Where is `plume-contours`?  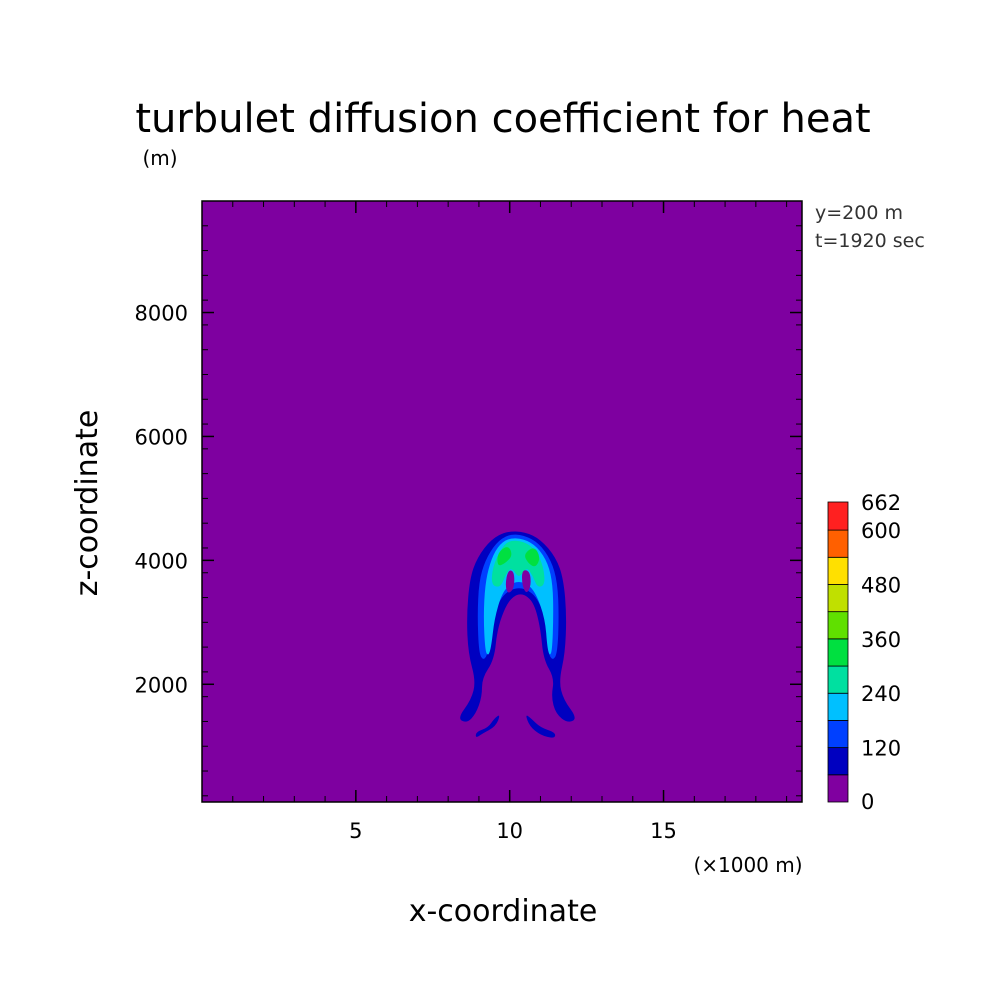
plume-contours is located at coordinates (517, 634).